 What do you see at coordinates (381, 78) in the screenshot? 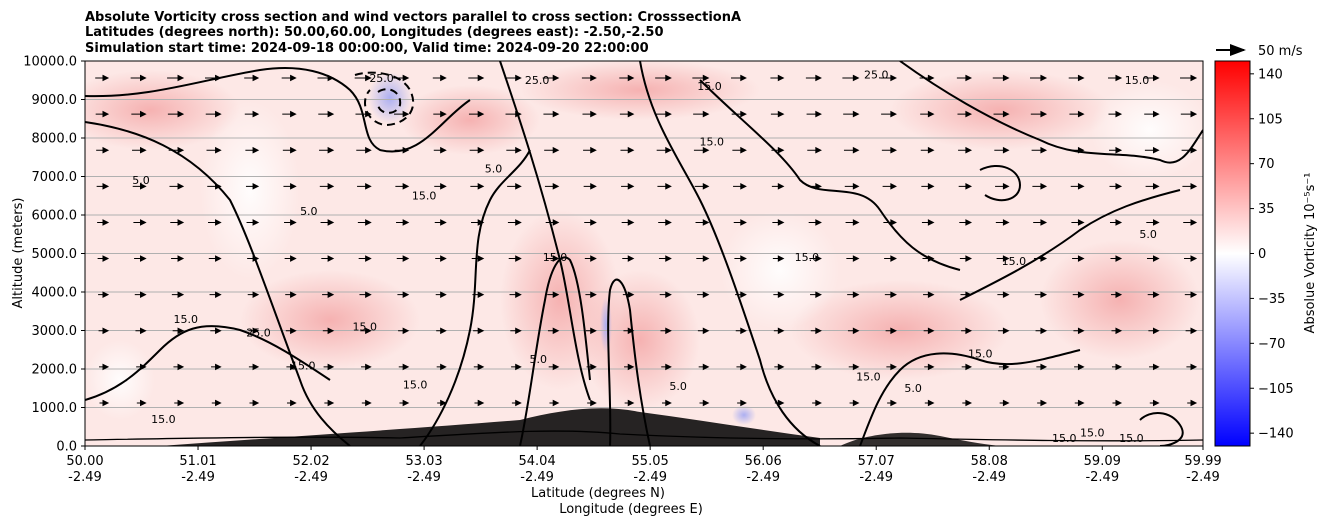
I see `contour-label: 25.0` at bounding box center [381, 78].